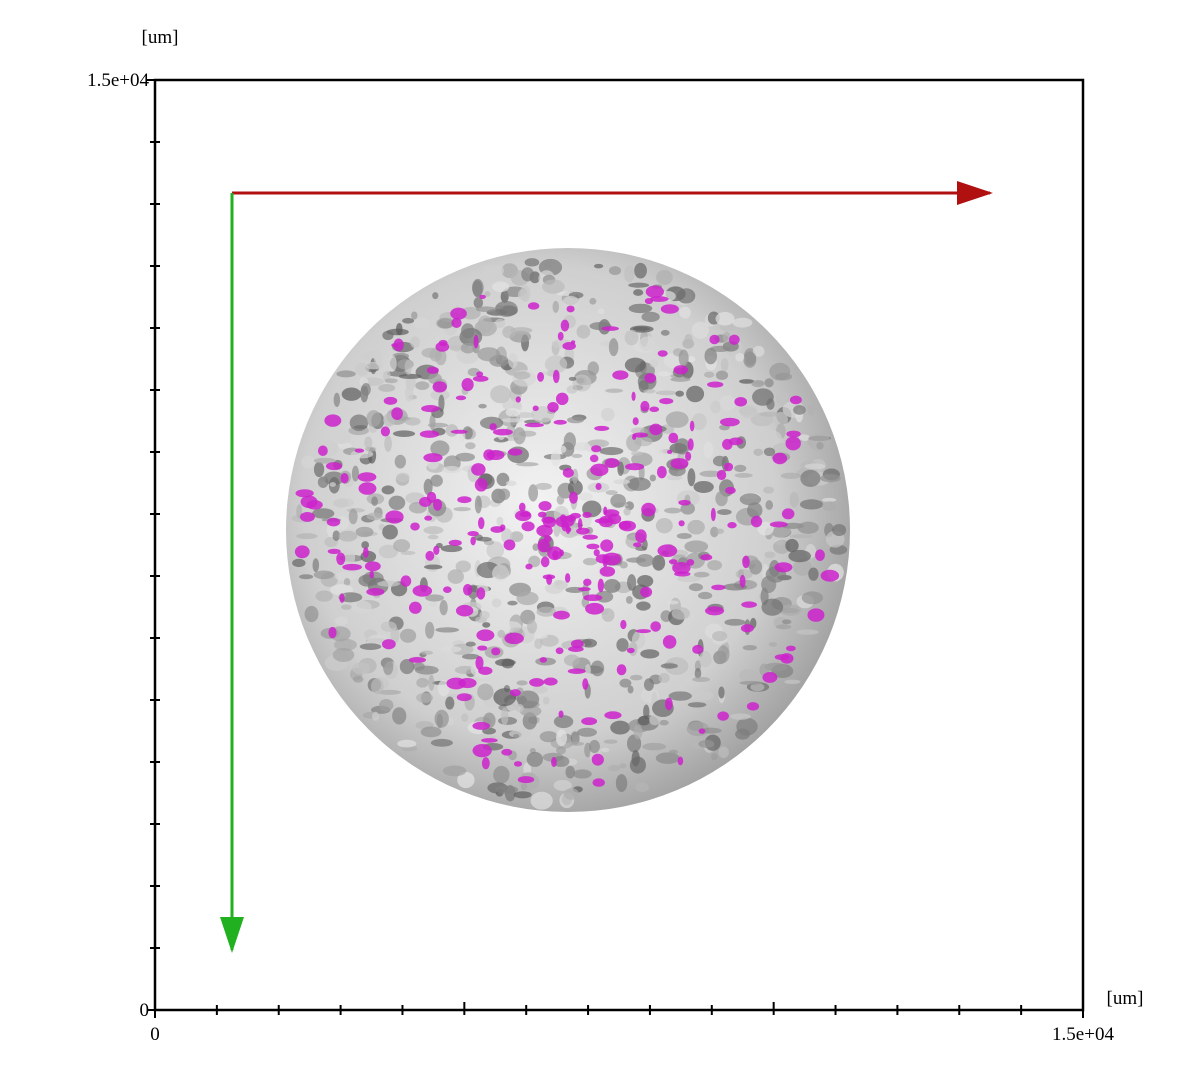  What do you see at coordinates (145, 1010) in the screenshot?
I see `y-tick-label: 0` at bounding box center [145, 1010].